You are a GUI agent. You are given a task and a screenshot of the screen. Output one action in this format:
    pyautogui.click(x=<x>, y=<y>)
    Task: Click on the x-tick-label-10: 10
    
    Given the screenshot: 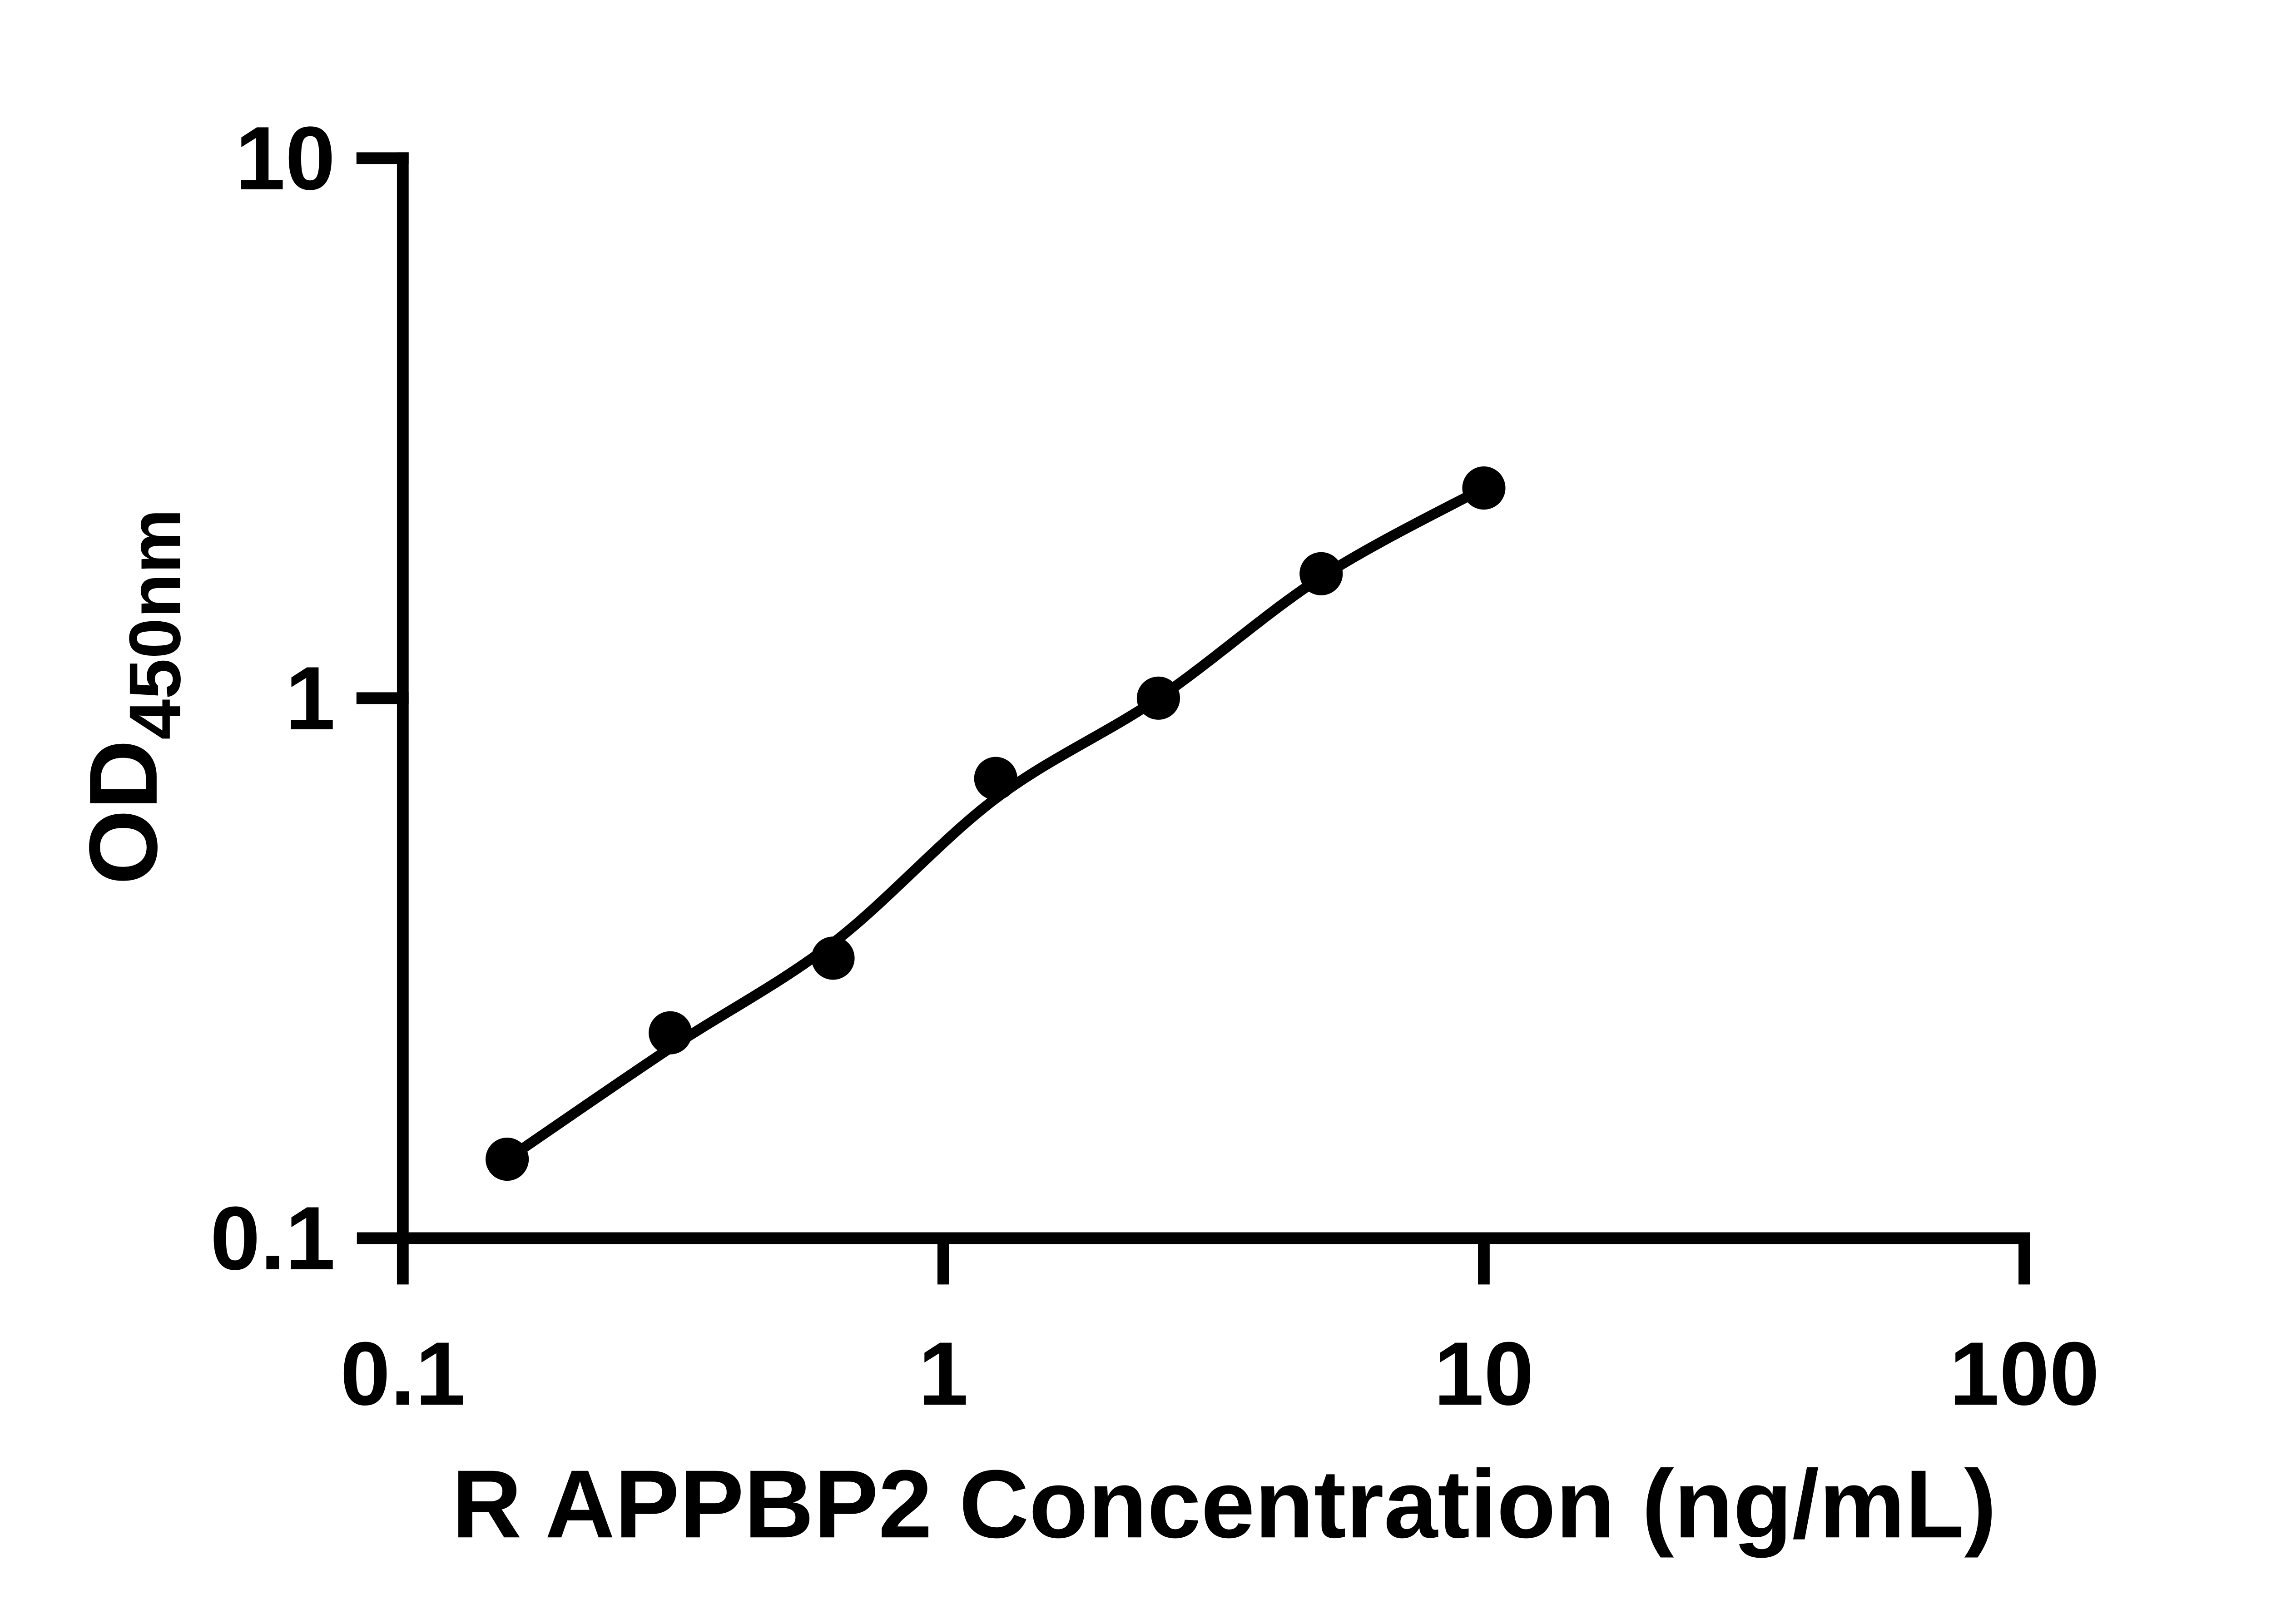 What is the action you would take?
    pyautogui.click(x=1484, y=1373)
    